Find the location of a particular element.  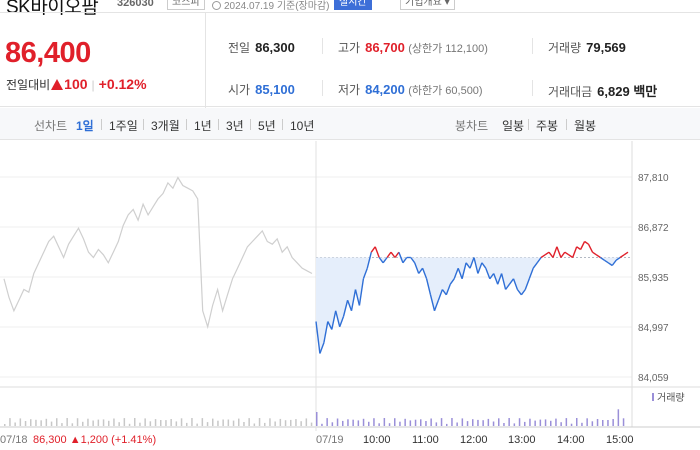

tab-monthly: 월봉 is located at coordinates (585, 126).